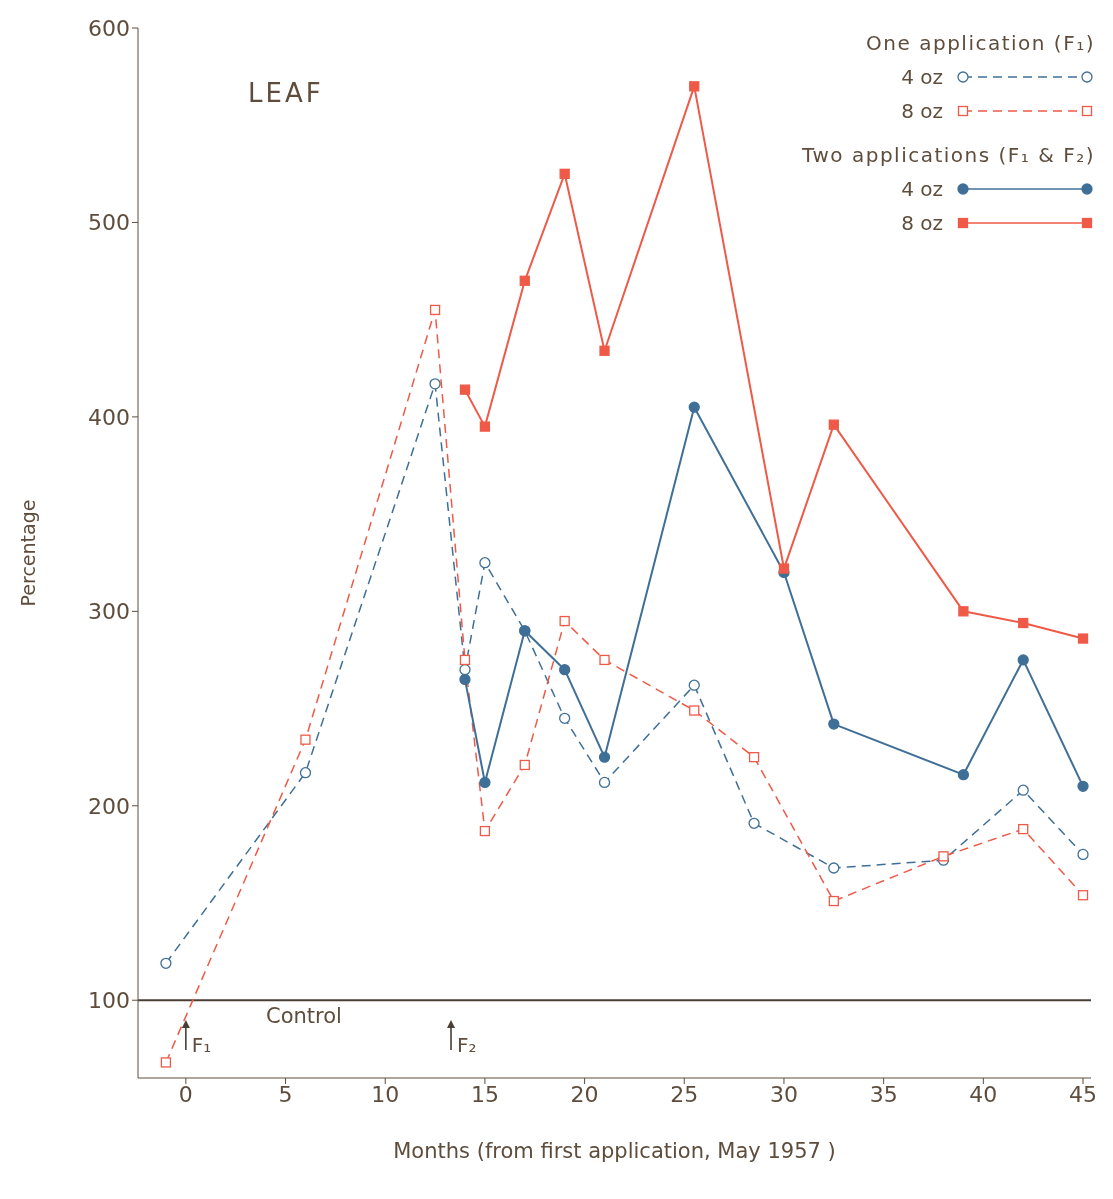 The height and width of the screenshot is (1199, 1113). What do you see at coordinates (484, 1094) in the screenshot?
I see `x-tick-label: 15` at bounding box center [484, 1094].